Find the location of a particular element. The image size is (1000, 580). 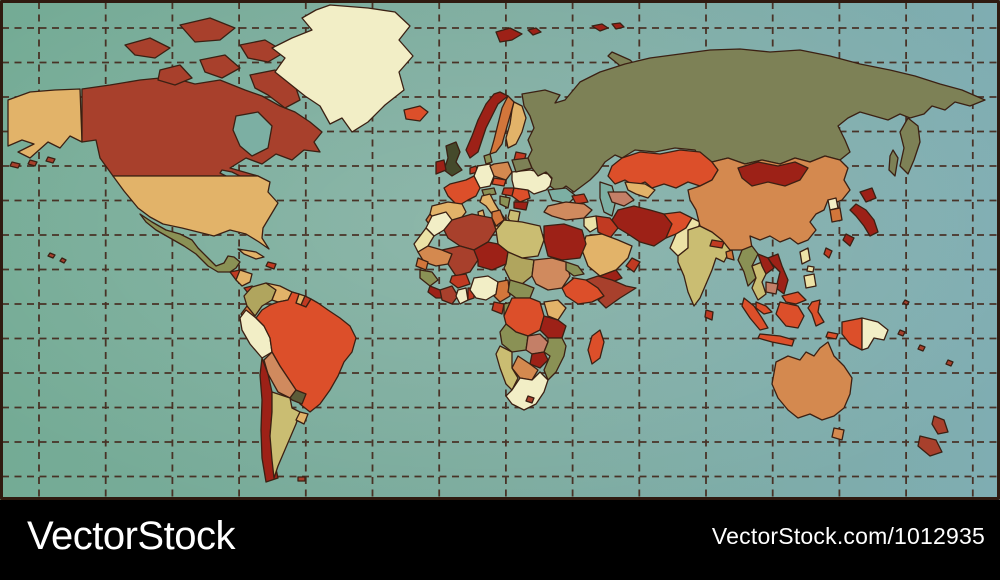

eritrea-djibouti is located at coordinates (575, 269).